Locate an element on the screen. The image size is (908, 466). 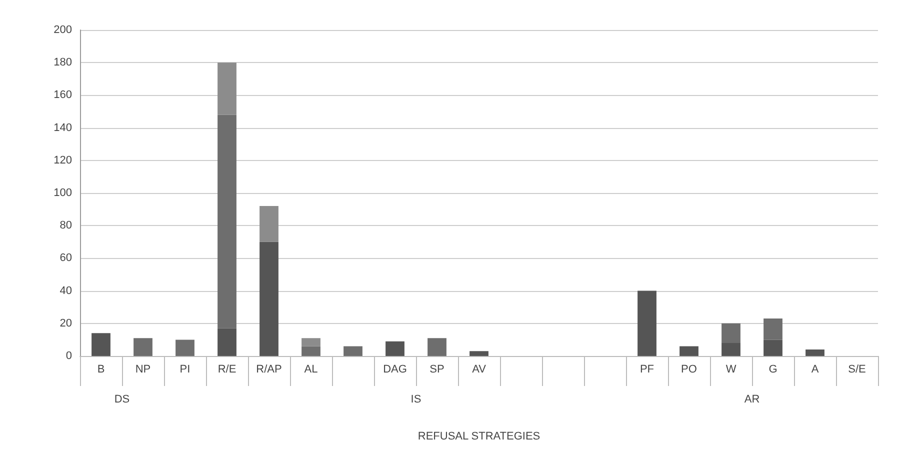
x-tick-label: SP is located at coordinates (437, 370).